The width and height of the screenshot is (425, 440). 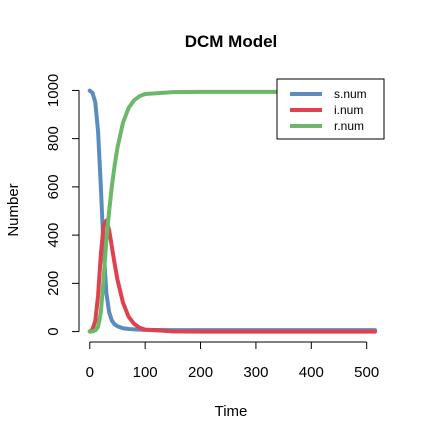 I want to click on y-ticks: 0 200 400 600 800 1000, so click(x=62, y=205).